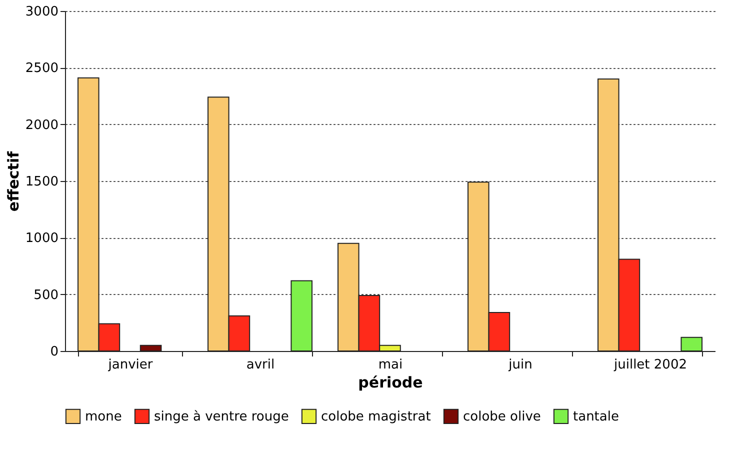 The image size is (747, 454). I want to click on legend-label: singe à ventre rouge, so click(221, 416).